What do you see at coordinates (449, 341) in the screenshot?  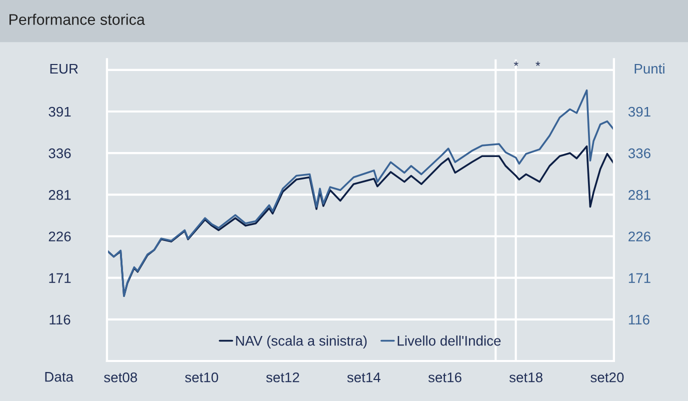 I see `legend-label: Livello dell'Indice` at bounding box center [449, 341].